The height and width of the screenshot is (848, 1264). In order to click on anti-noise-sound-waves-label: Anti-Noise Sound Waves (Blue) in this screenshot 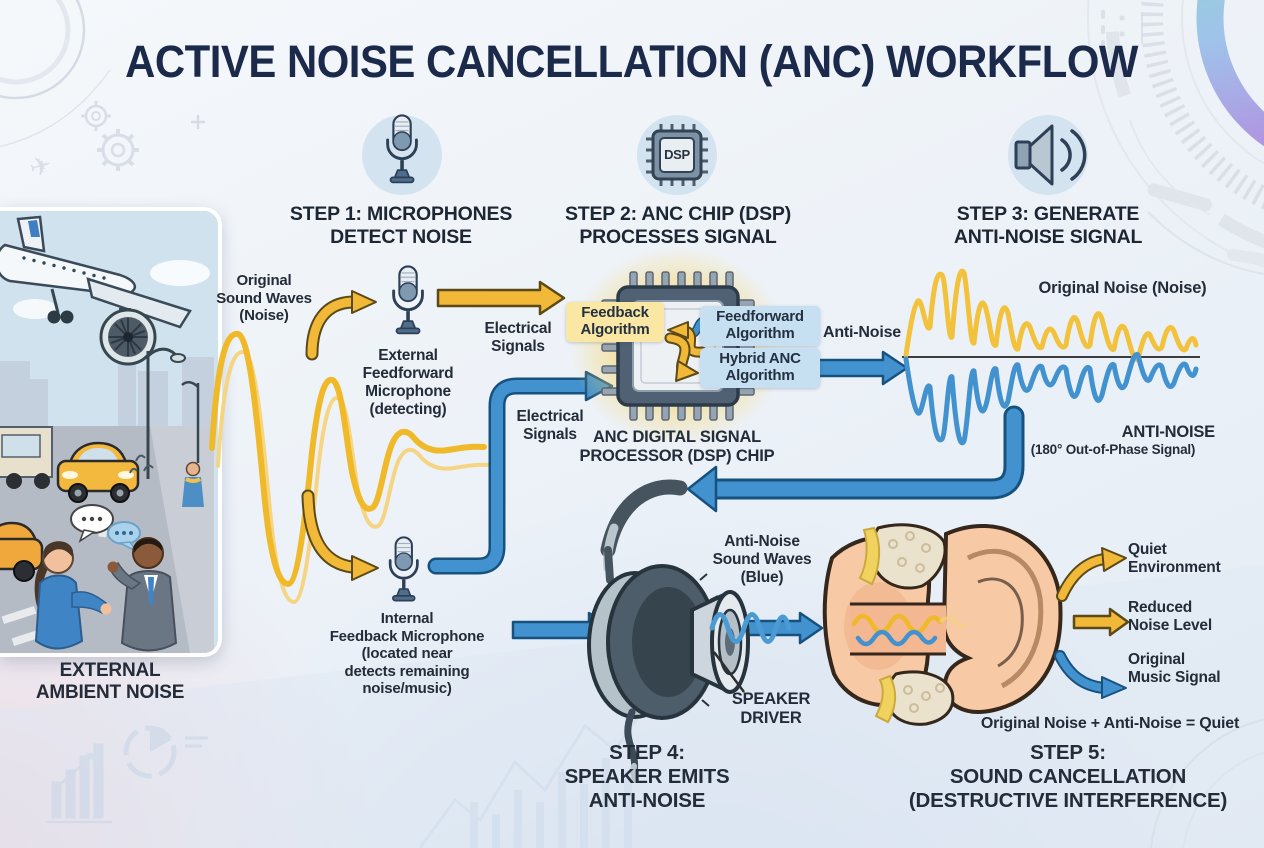, I will do `click(762, 560)`.